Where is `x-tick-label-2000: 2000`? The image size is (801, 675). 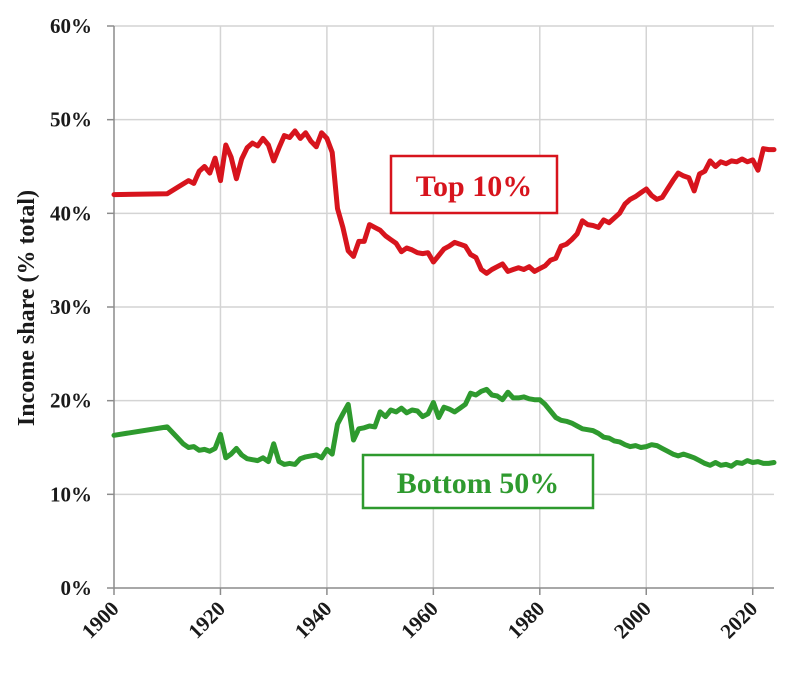 x-tick-label-2000: 2000 is located at coordinates (632, 620).